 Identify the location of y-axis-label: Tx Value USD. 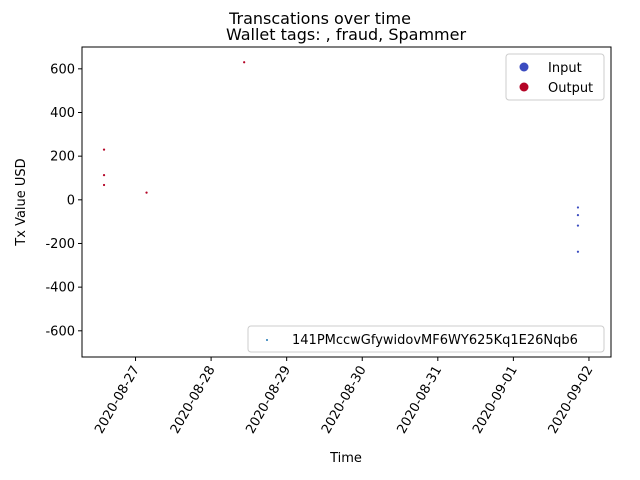
(21, 202).